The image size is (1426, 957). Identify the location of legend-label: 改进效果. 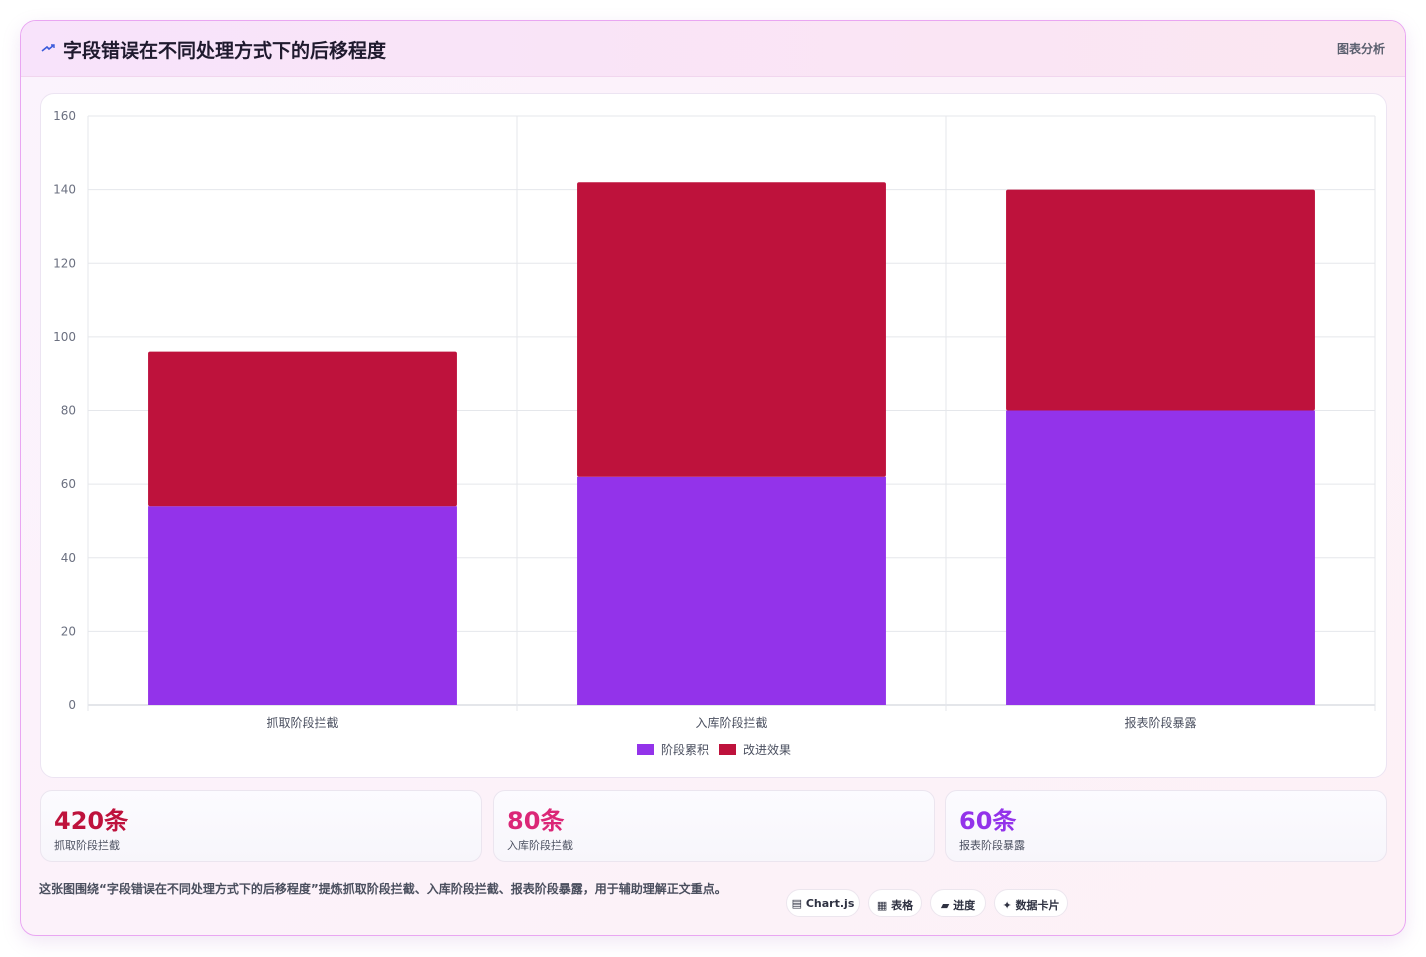
(767, 749).